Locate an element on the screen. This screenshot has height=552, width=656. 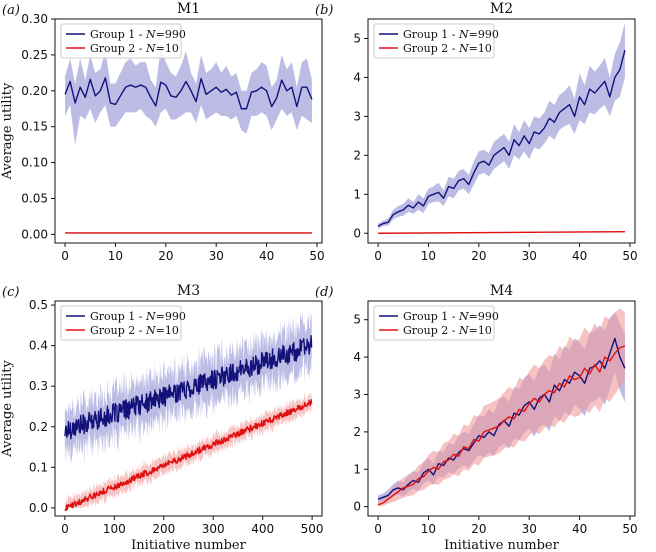
y-tick-label: 0.5 is located at coordinates (38, 305).